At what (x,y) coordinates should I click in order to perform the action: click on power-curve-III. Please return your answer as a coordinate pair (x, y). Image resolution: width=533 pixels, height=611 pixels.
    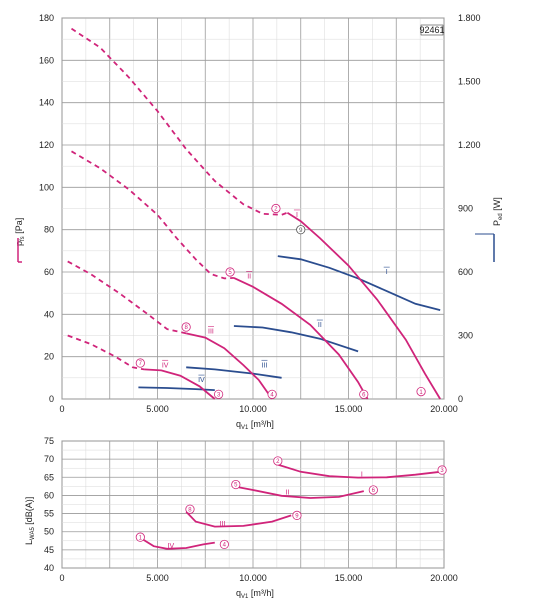
    Looking at the image, I should click on (234, 372).